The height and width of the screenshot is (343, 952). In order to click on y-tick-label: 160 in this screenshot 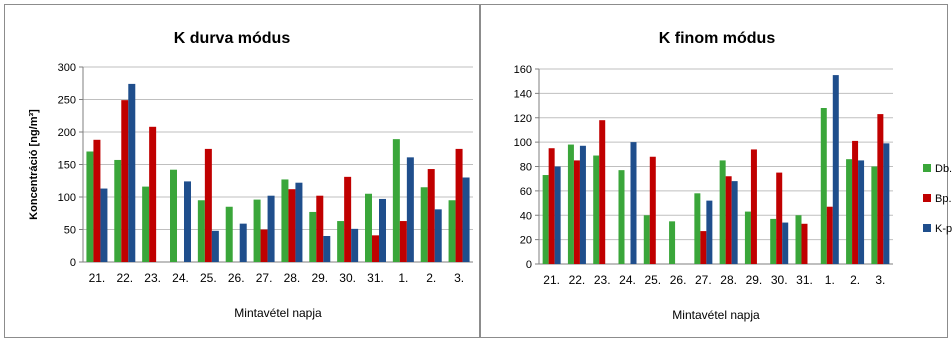, I will do `click(523, 70)`.